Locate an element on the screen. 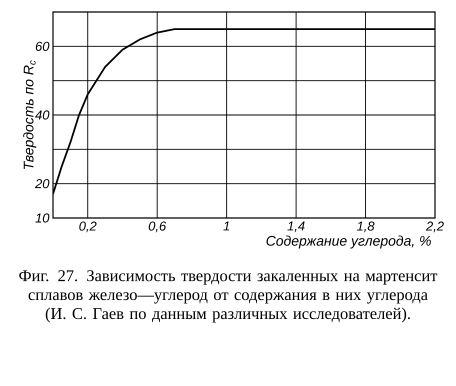 The width and height of the screenshot is (456, 386). x-tick-label: 1 is located at coordinates (226, 226).